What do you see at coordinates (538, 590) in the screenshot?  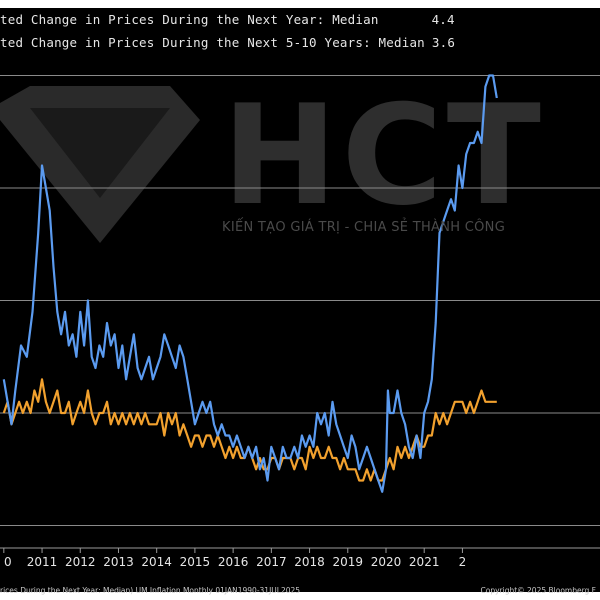 I see `footer-copyright: Copyright© 2025 Bloomberg F` at bounding box center [538, 590].